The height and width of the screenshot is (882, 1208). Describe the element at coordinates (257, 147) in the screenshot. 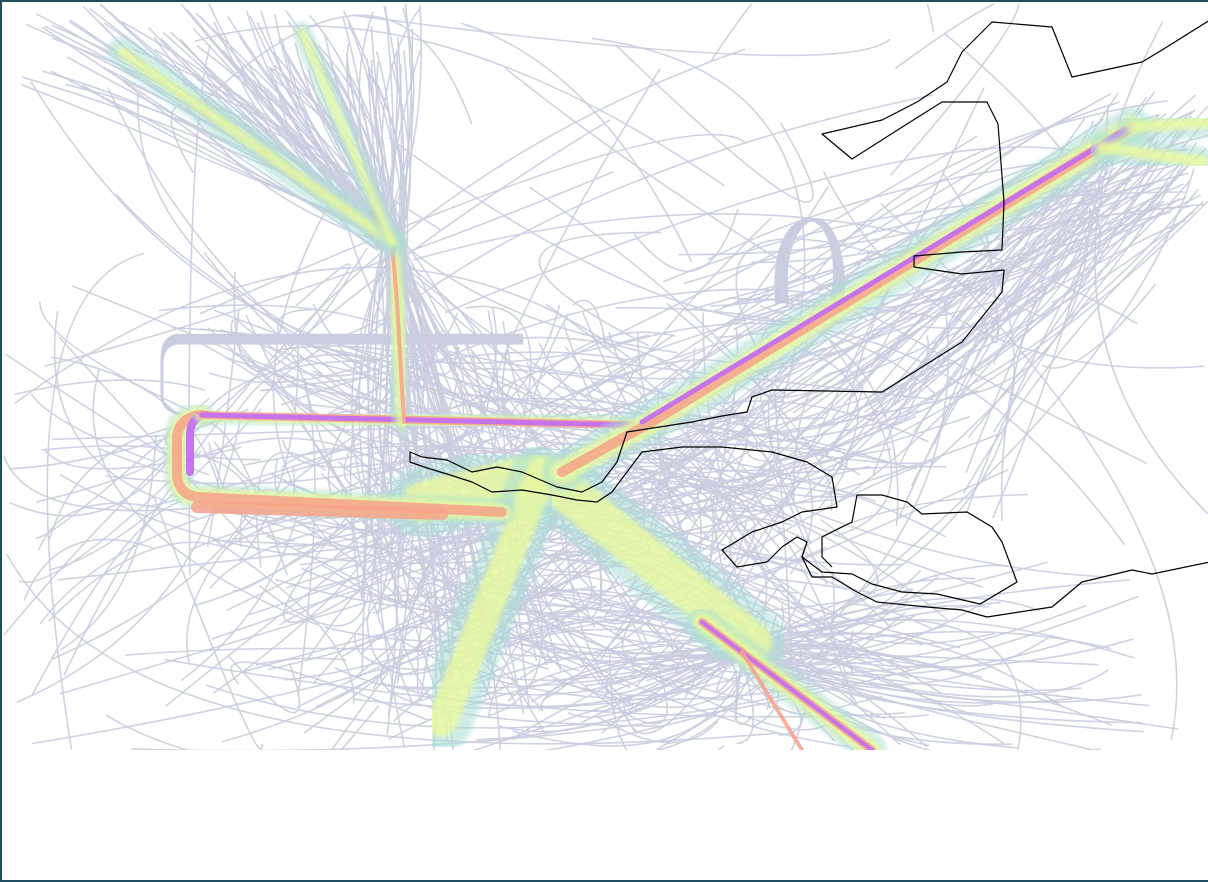

I see `northwest-fan-haze` at that location.